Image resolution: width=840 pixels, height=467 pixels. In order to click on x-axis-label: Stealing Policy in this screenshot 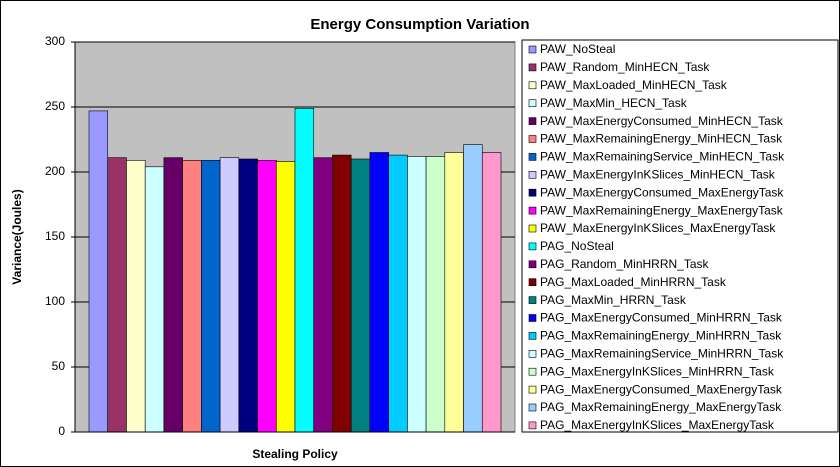, I will do `click(295, 454)`.